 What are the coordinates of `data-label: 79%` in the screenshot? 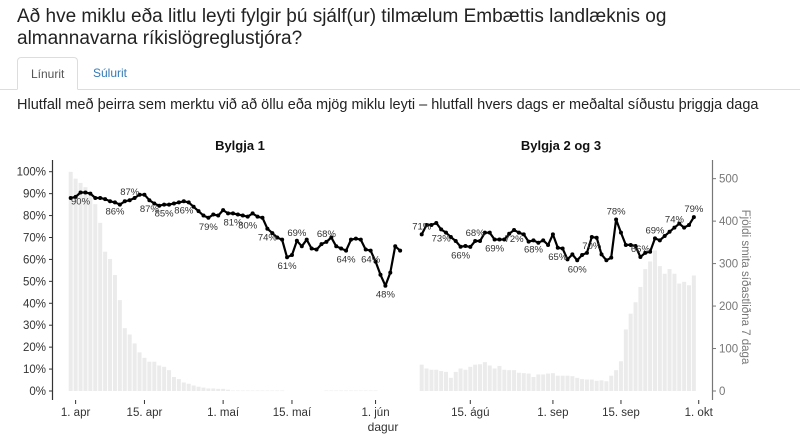 It's located at (694, 209).